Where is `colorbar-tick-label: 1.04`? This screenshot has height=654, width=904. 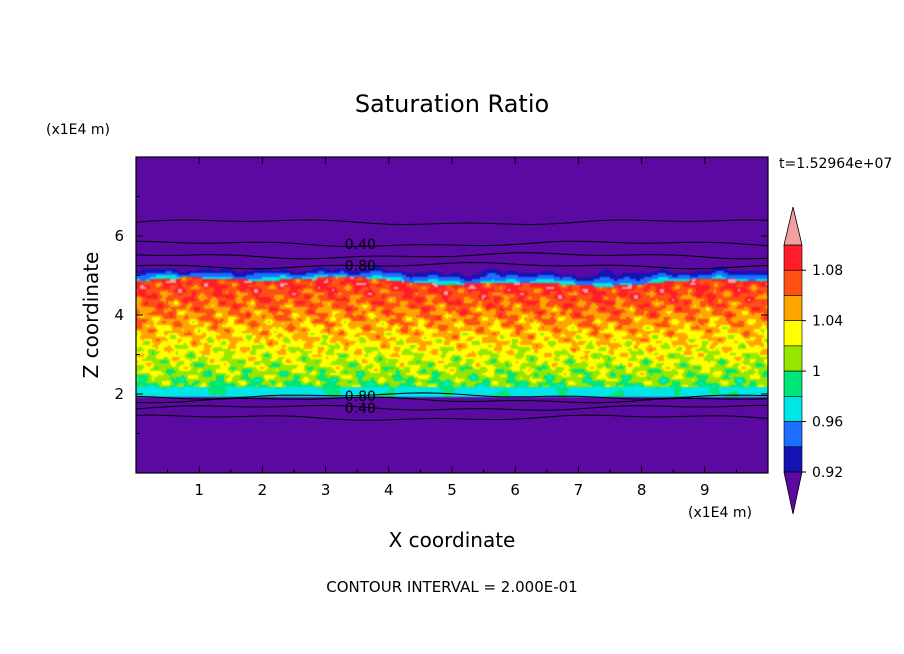 colorbar-tick-label: 1.04 is located at coordinates (827, 322).